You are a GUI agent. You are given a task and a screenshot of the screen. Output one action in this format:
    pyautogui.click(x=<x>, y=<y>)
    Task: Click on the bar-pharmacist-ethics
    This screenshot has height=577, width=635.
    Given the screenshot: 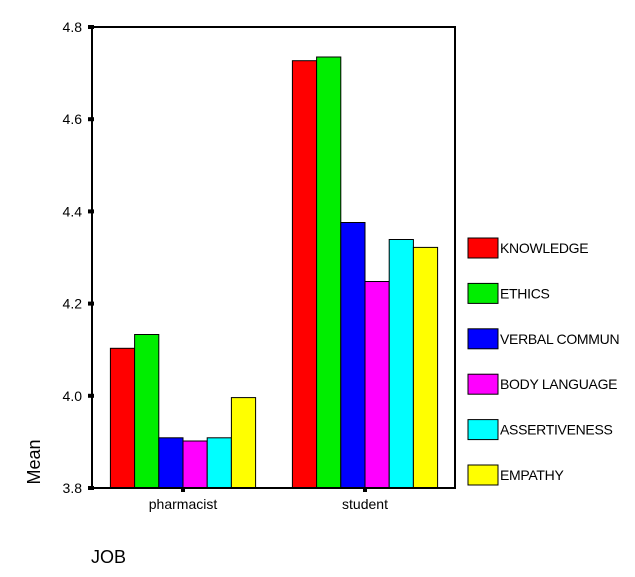 What is the action you would take?
    pyautogui.click(x=147, y=411)
    